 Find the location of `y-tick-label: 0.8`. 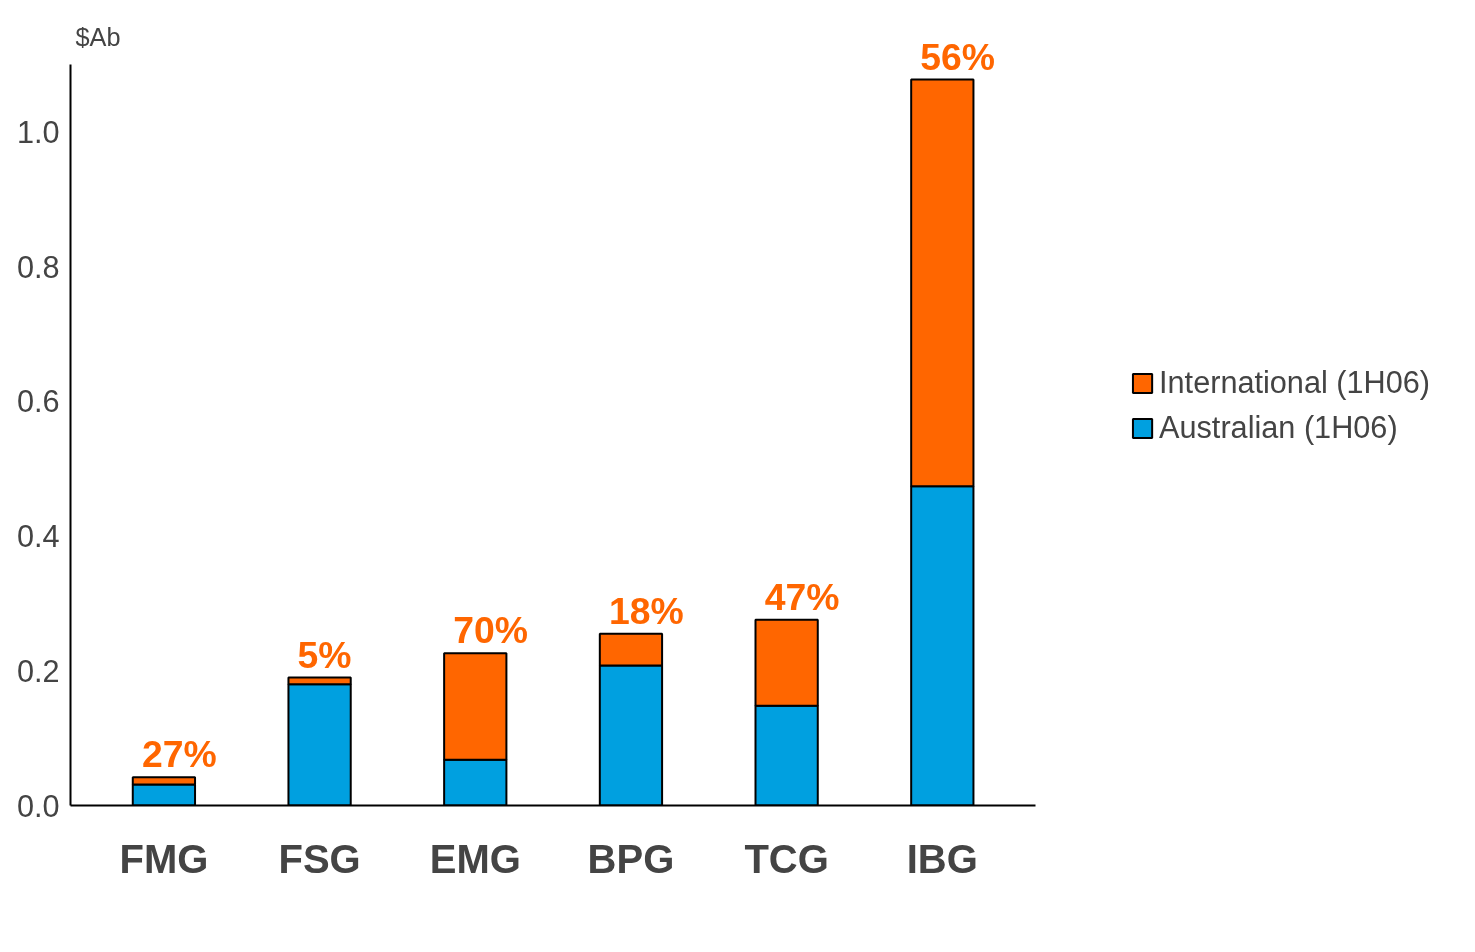

y-tick-label: 0.8 is located at coordinates (38, 266).